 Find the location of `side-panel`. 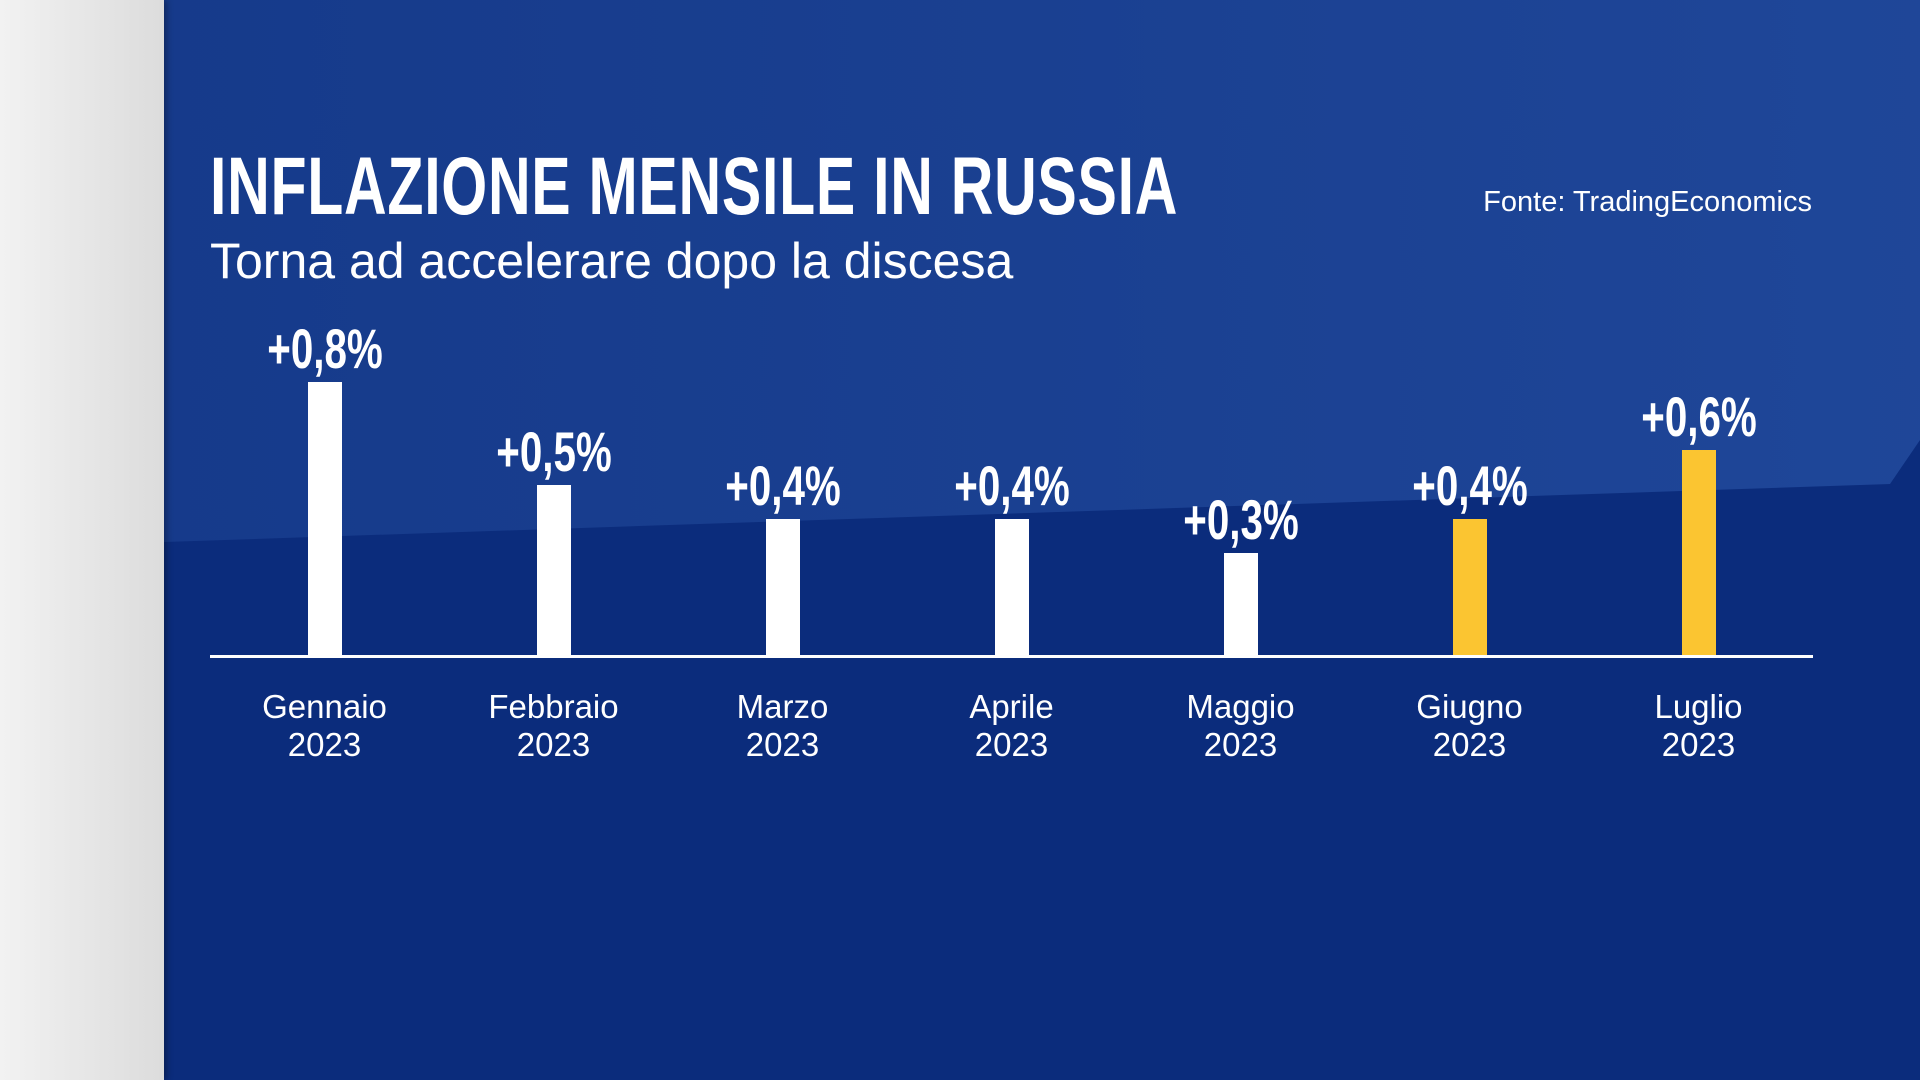

side-panel is located at coordinates (82, 540).